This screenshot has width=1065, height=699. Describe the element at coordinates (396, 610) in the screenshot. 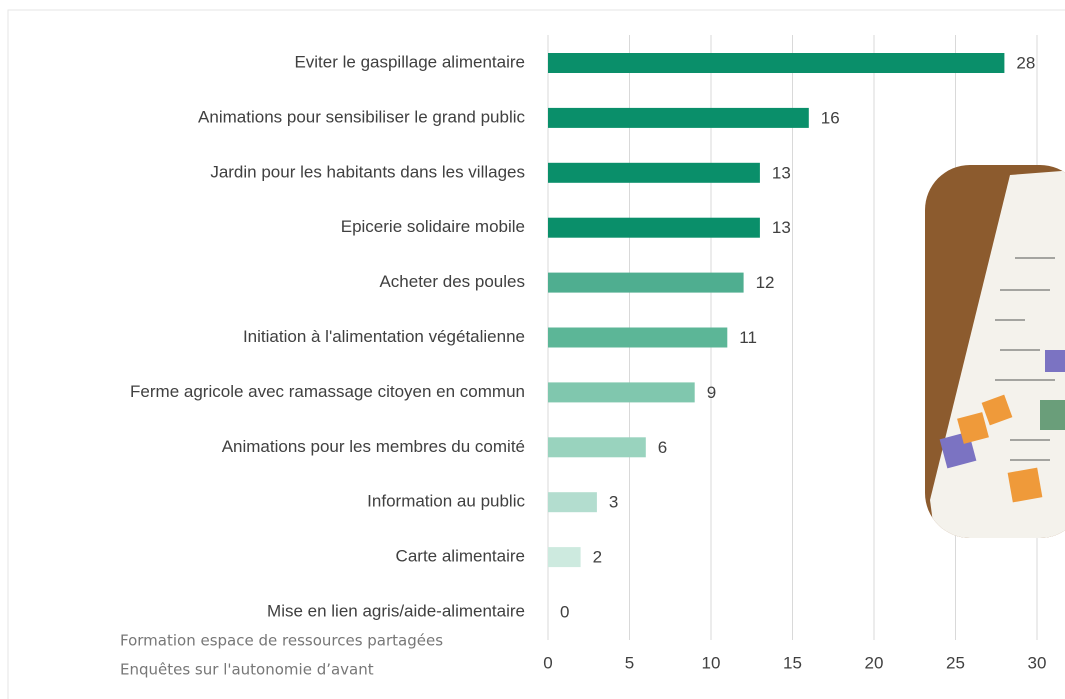

I see `y-tick-label: Mise en lien agris/aide-alimentaire` at that location.